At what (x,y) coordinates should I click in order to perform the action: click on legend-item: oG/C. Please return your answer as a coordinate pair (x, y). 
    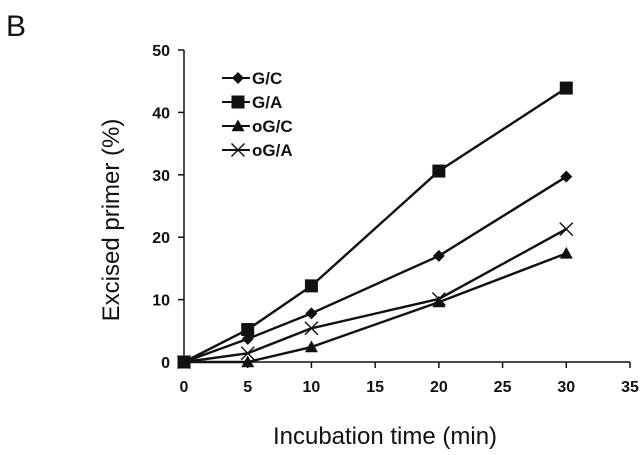
    Looking at the image, I should click on (257, 126).